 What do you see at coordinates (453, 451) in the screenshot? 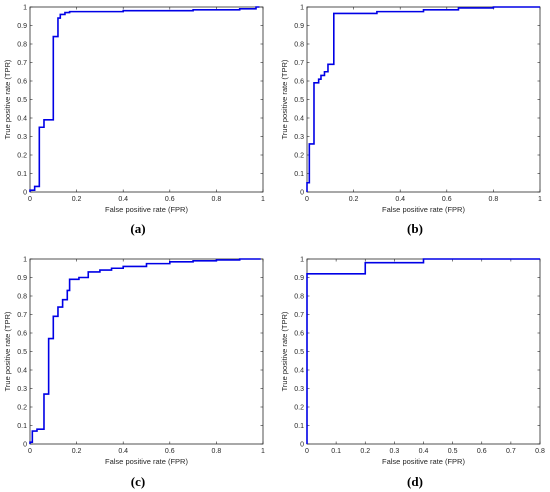
I see `x-tick-label: 0.5` at bounding box center [453, 451].